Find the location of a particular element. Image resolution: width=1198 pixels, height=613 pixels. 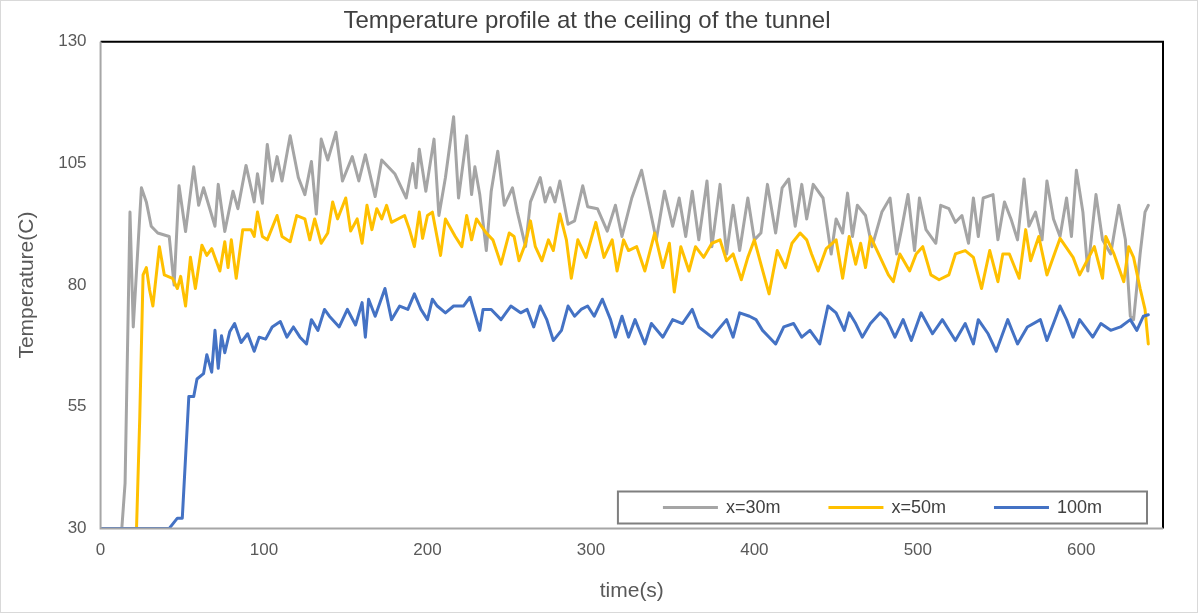

y-tick-label: 130 is located at coordinates (72, 41).